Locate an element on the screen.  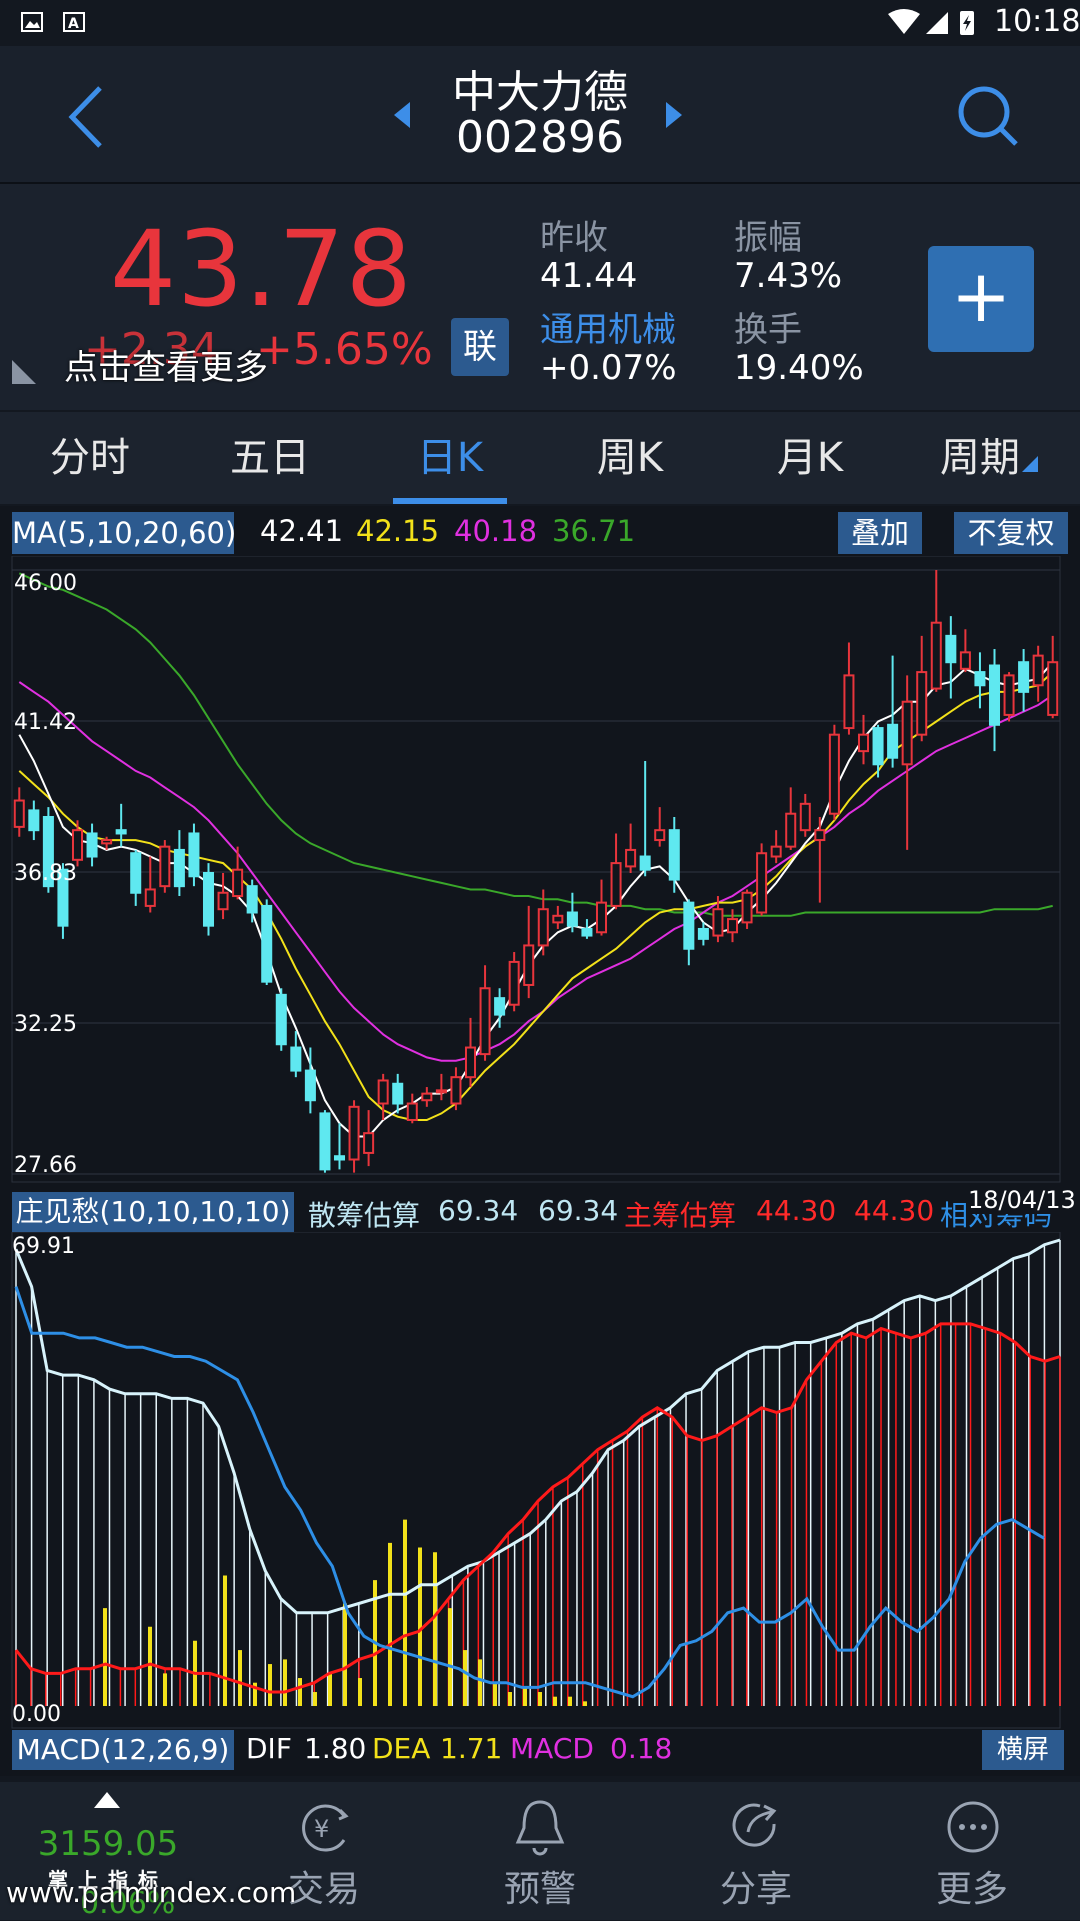
sector-link: 通用机械 is located at coordinates (608, 330).